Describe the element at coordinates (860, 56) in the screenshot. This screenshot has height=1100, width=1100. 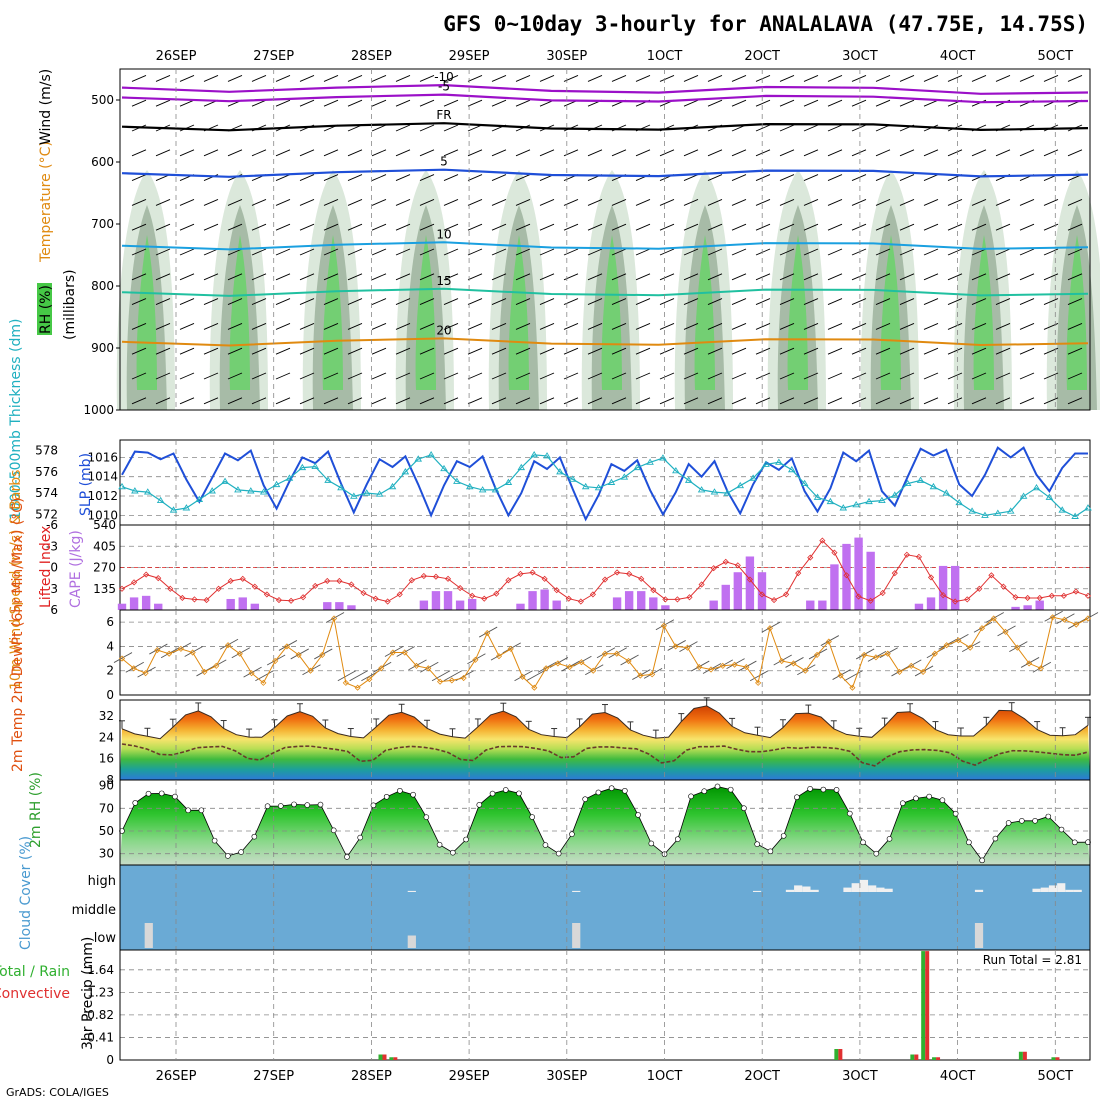
I see `top-date-label: 3OCT` at that location.